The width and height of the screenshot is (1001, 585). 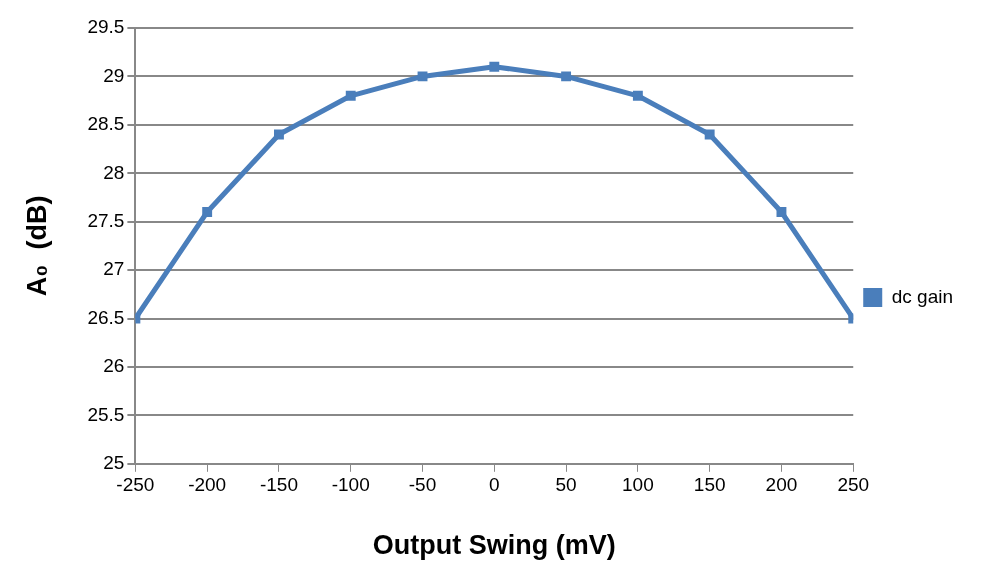 What do you see at coordinates (350, 485) in the screenshot?
I see `x-tick-label: -100` at bounding box center [350, 485].